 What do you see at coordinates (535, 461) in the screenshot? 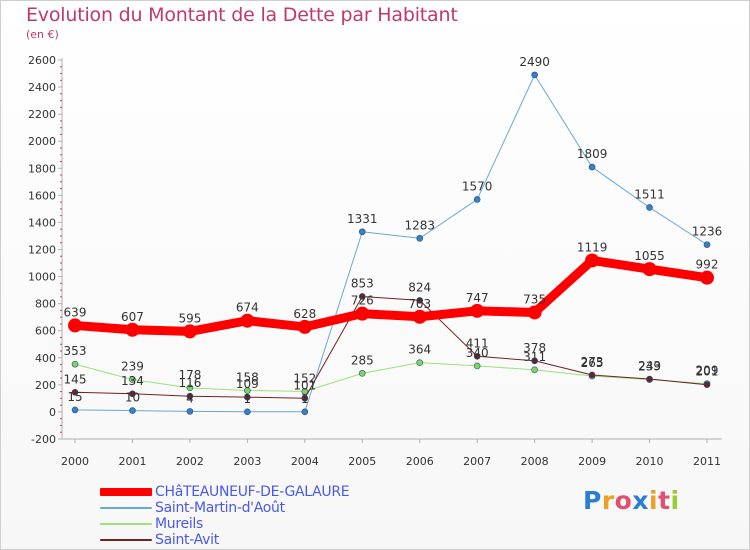
I see `x-tick-label: 2008` at bounding box center [535, 461].